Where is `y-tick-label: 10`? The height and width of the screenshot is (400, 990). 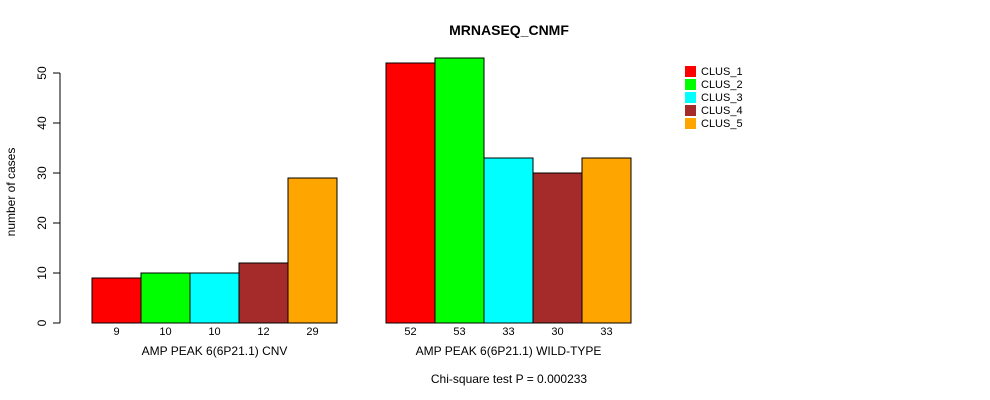 y-tick-label: 10 is located at coordinates (42, 273).